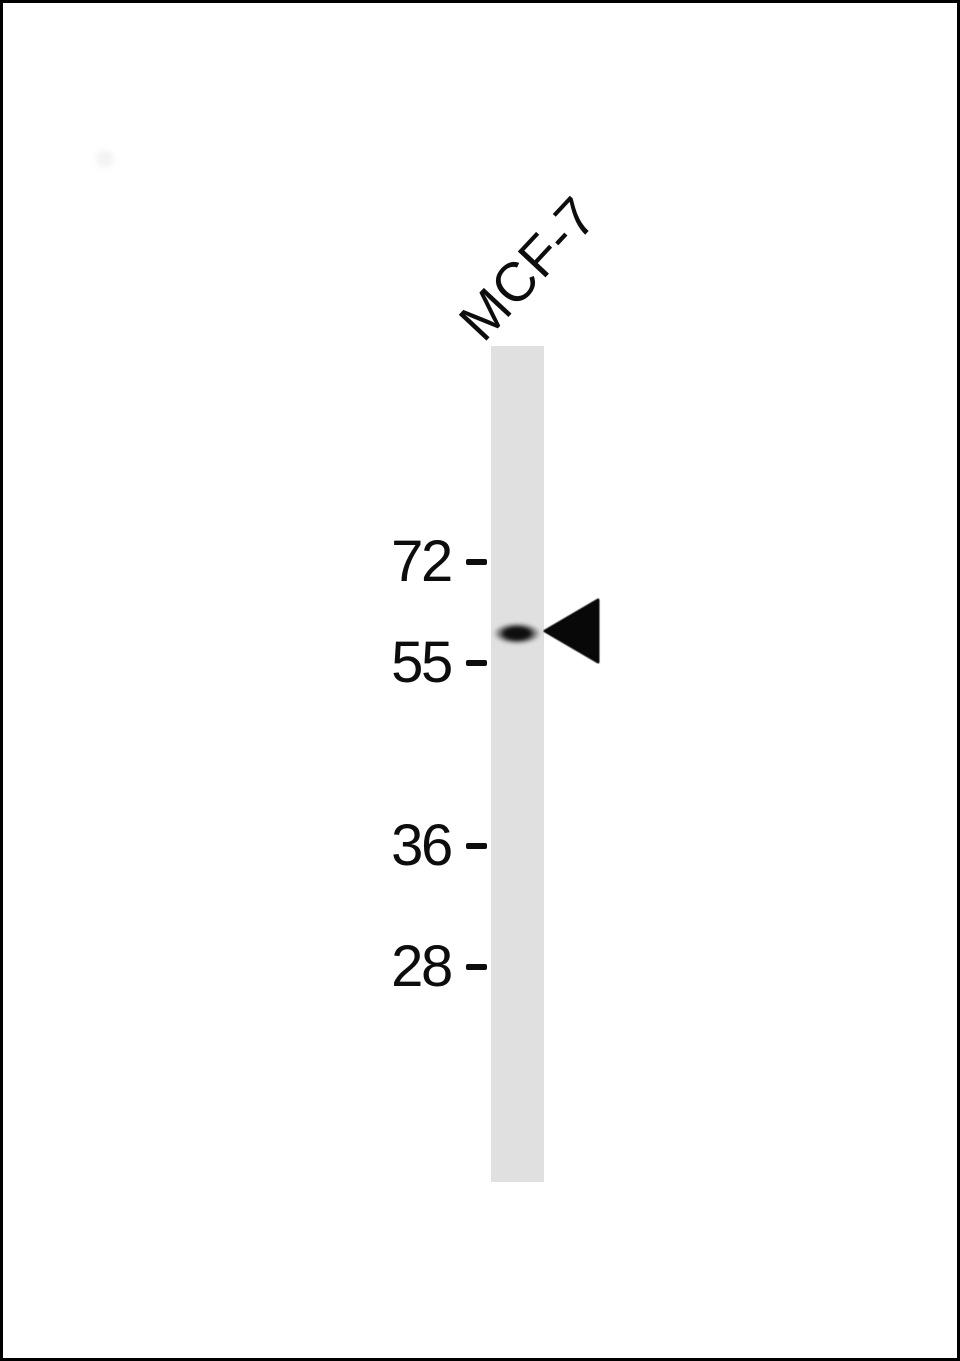 Image resolution: width=960 pixels, height=1361 pixels. I want to click on marker-row-72: 72, so click(387, 561).